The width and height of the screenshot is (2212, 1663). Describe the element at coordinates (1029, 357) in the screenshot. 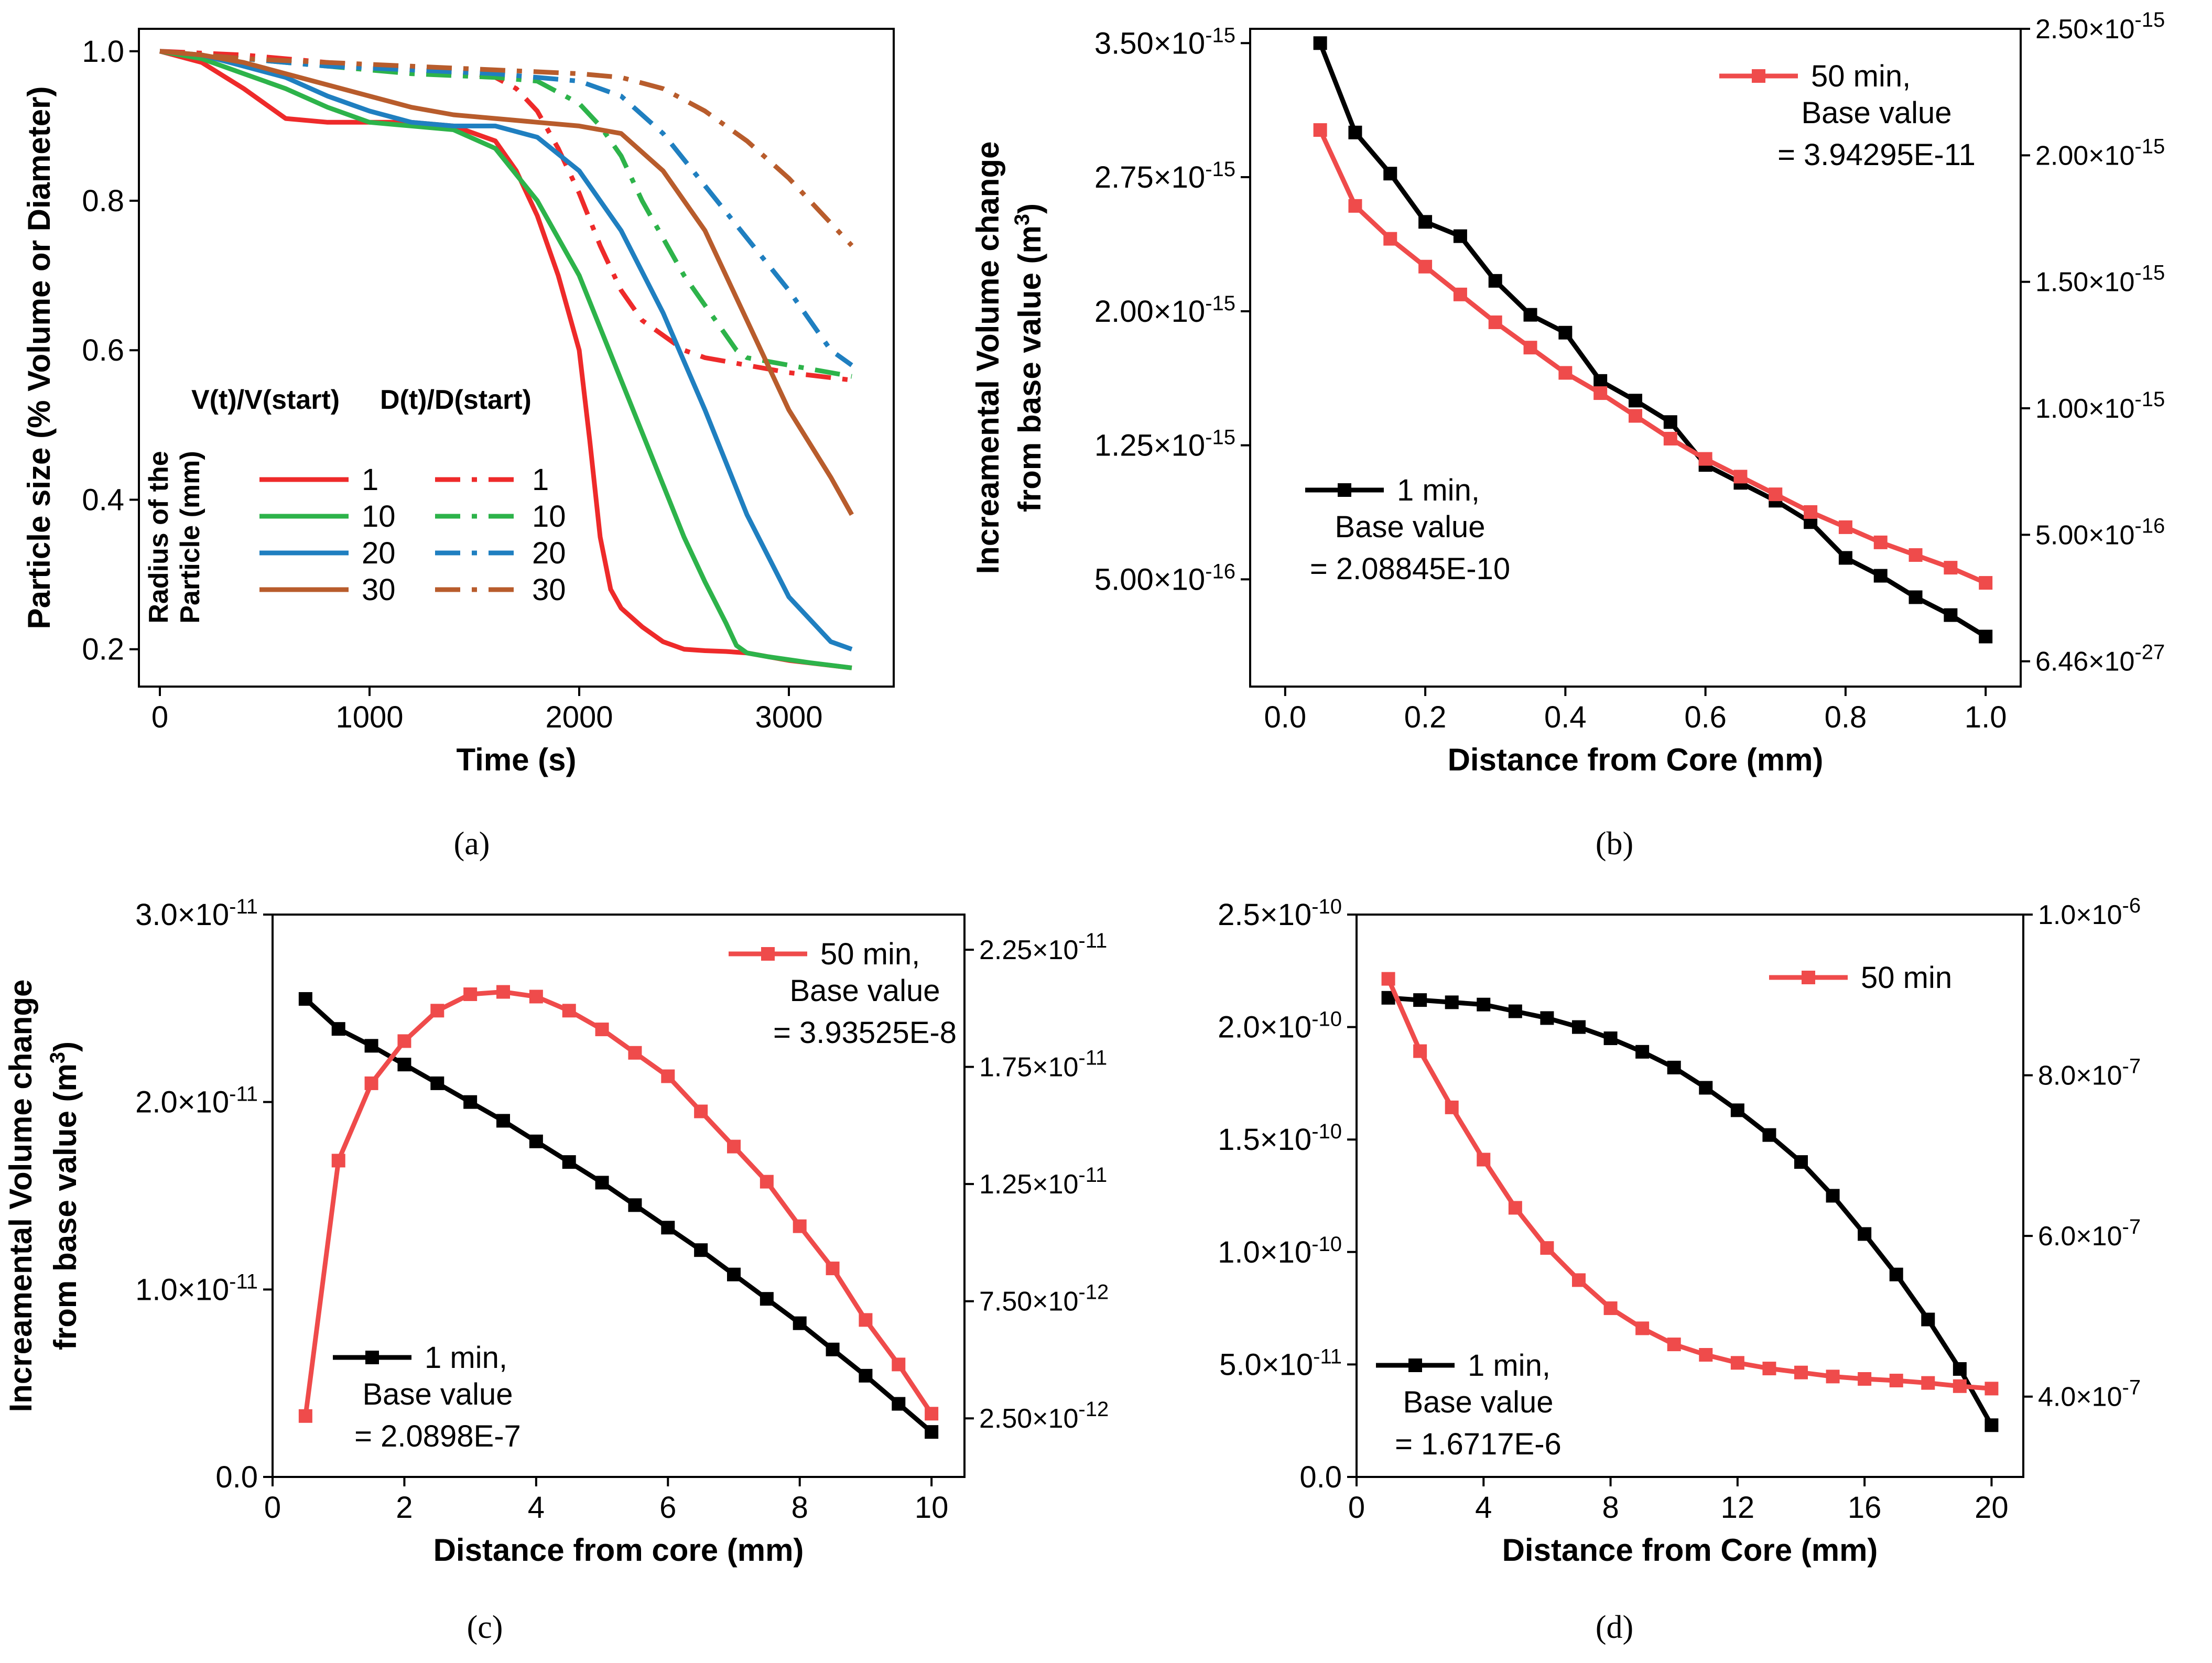

I see `y-axis-title: from base value (m3)` at that location.